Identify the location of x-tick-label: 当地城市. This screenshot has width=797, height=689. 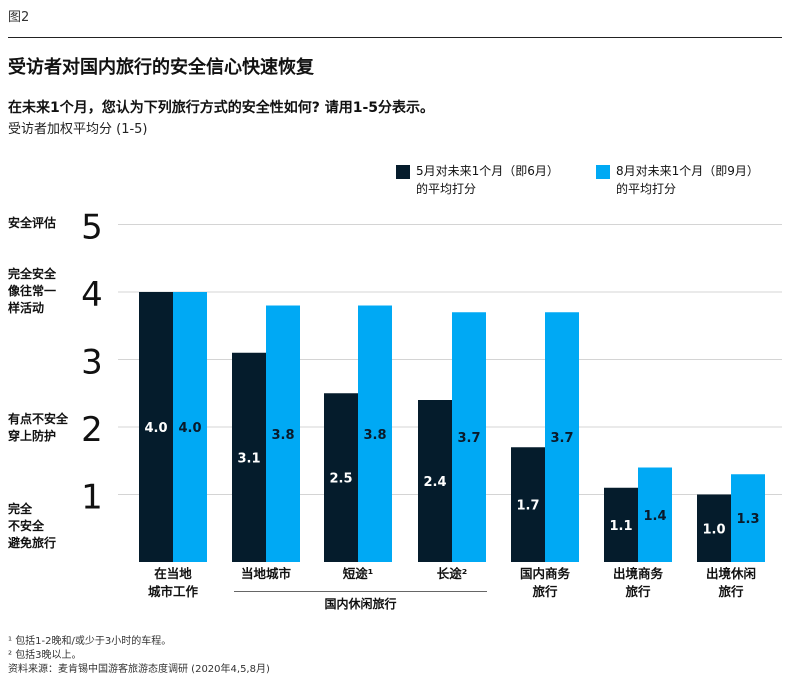
(266, 573).